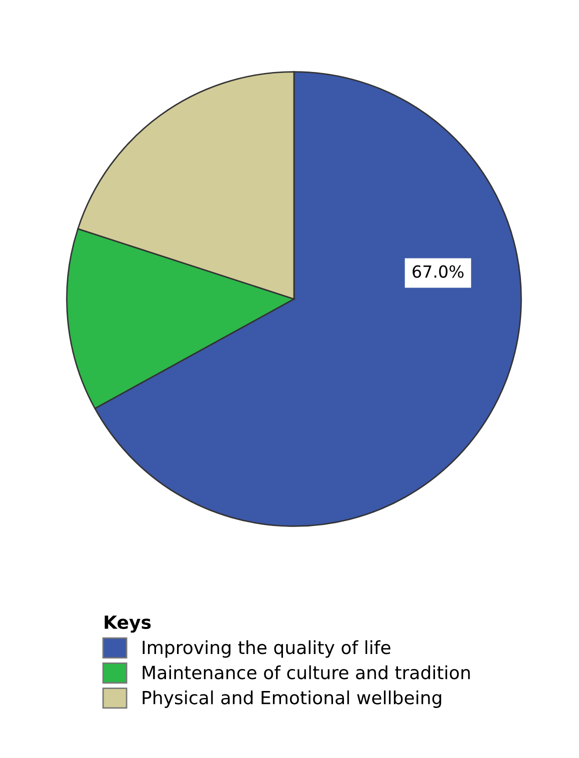 This screenshot has height=758, width=579. I want to click on legend-label: Improving the quality of life, so click(266, 649).